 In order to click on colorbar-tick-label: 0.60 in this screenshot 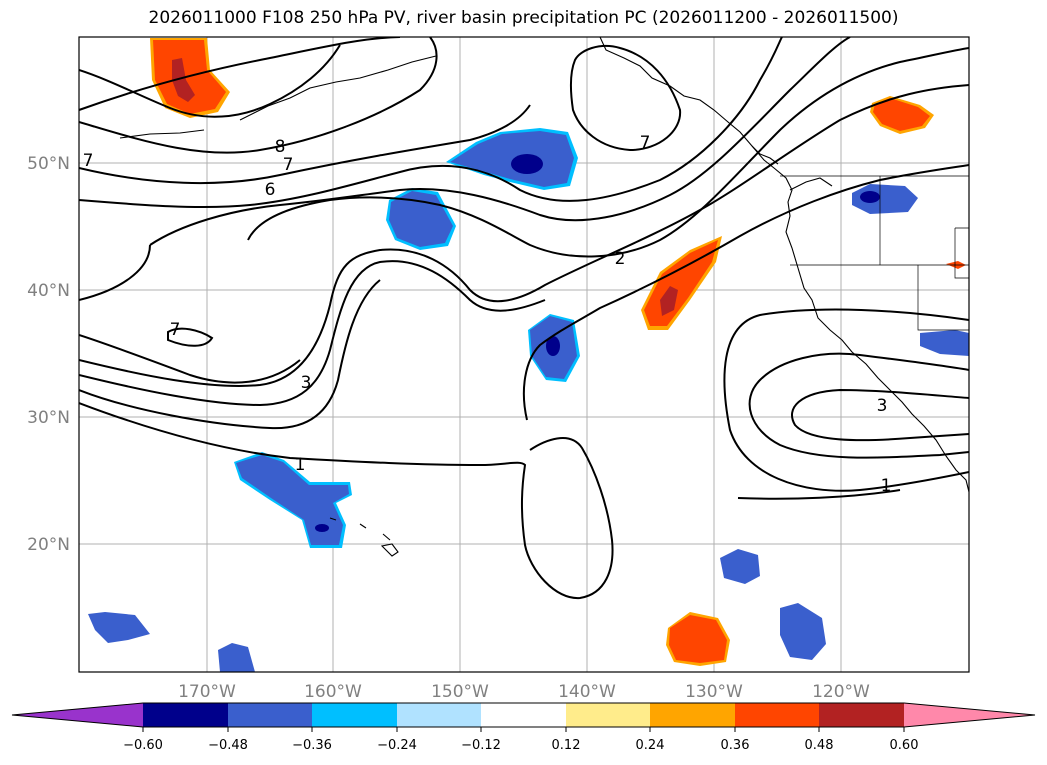, I will do `click(904, 745)`.